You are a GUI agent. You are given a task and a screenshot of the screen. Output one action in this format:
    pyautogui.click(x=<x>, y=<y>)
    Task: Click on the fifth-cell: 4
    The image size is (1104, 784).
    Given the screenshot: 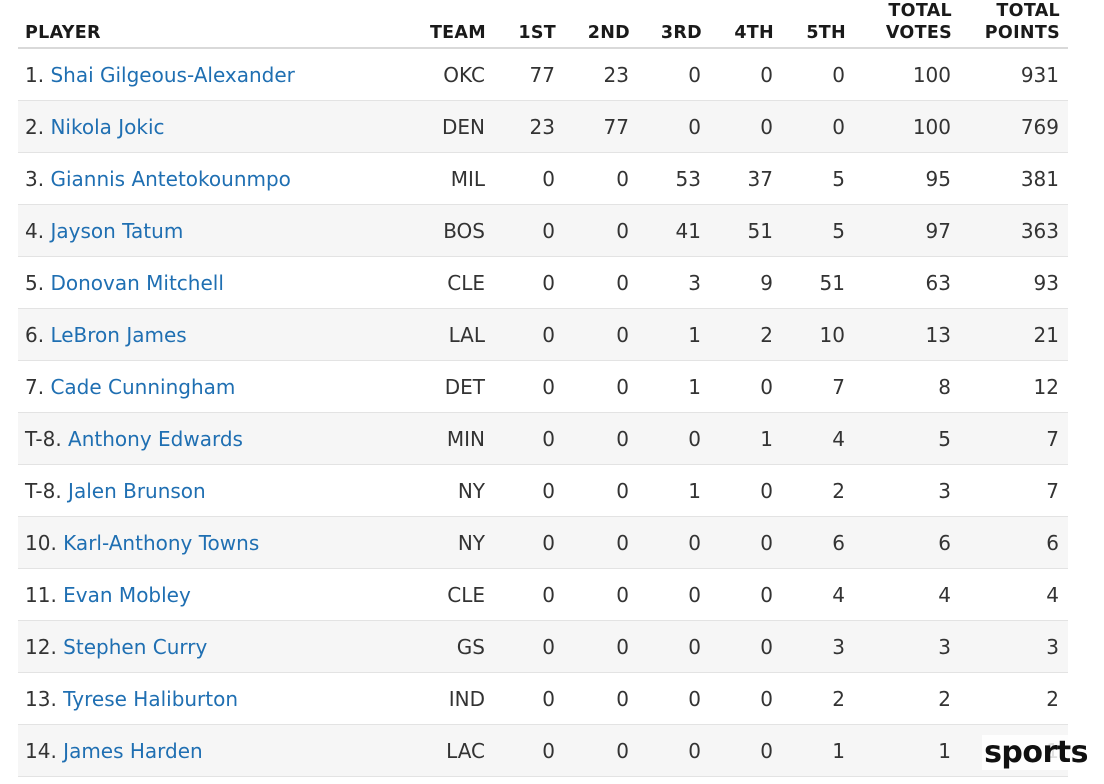 What is the action you would take?
    pyautogui.click(x=818, y=594)
    